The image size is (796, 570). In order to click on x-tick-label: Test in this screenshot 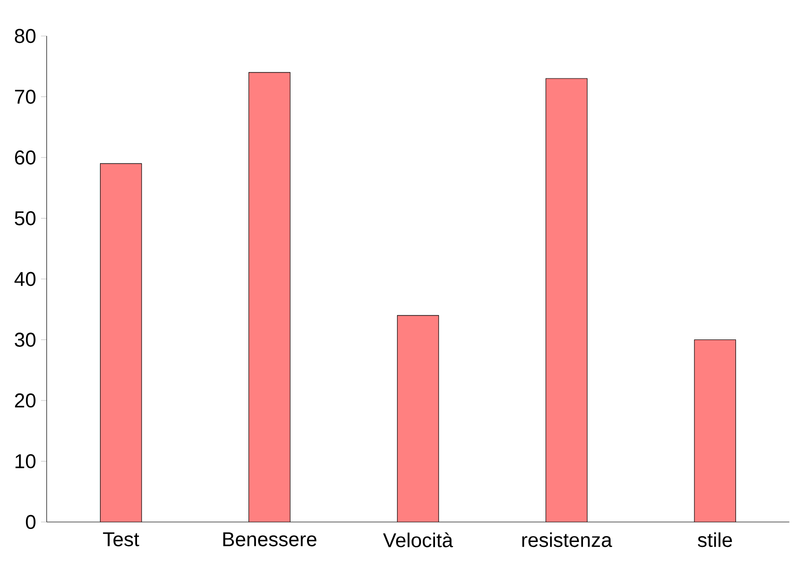, I will do `click(121, 539)`.